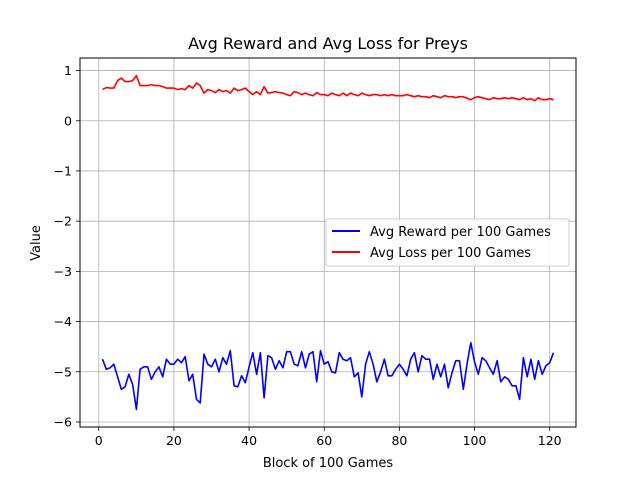 The width and height of the screenshot is (640, 480). Describe the element at coordinates (68, 120) in the screenshot. I see `y-tick-label: 0` at that location.